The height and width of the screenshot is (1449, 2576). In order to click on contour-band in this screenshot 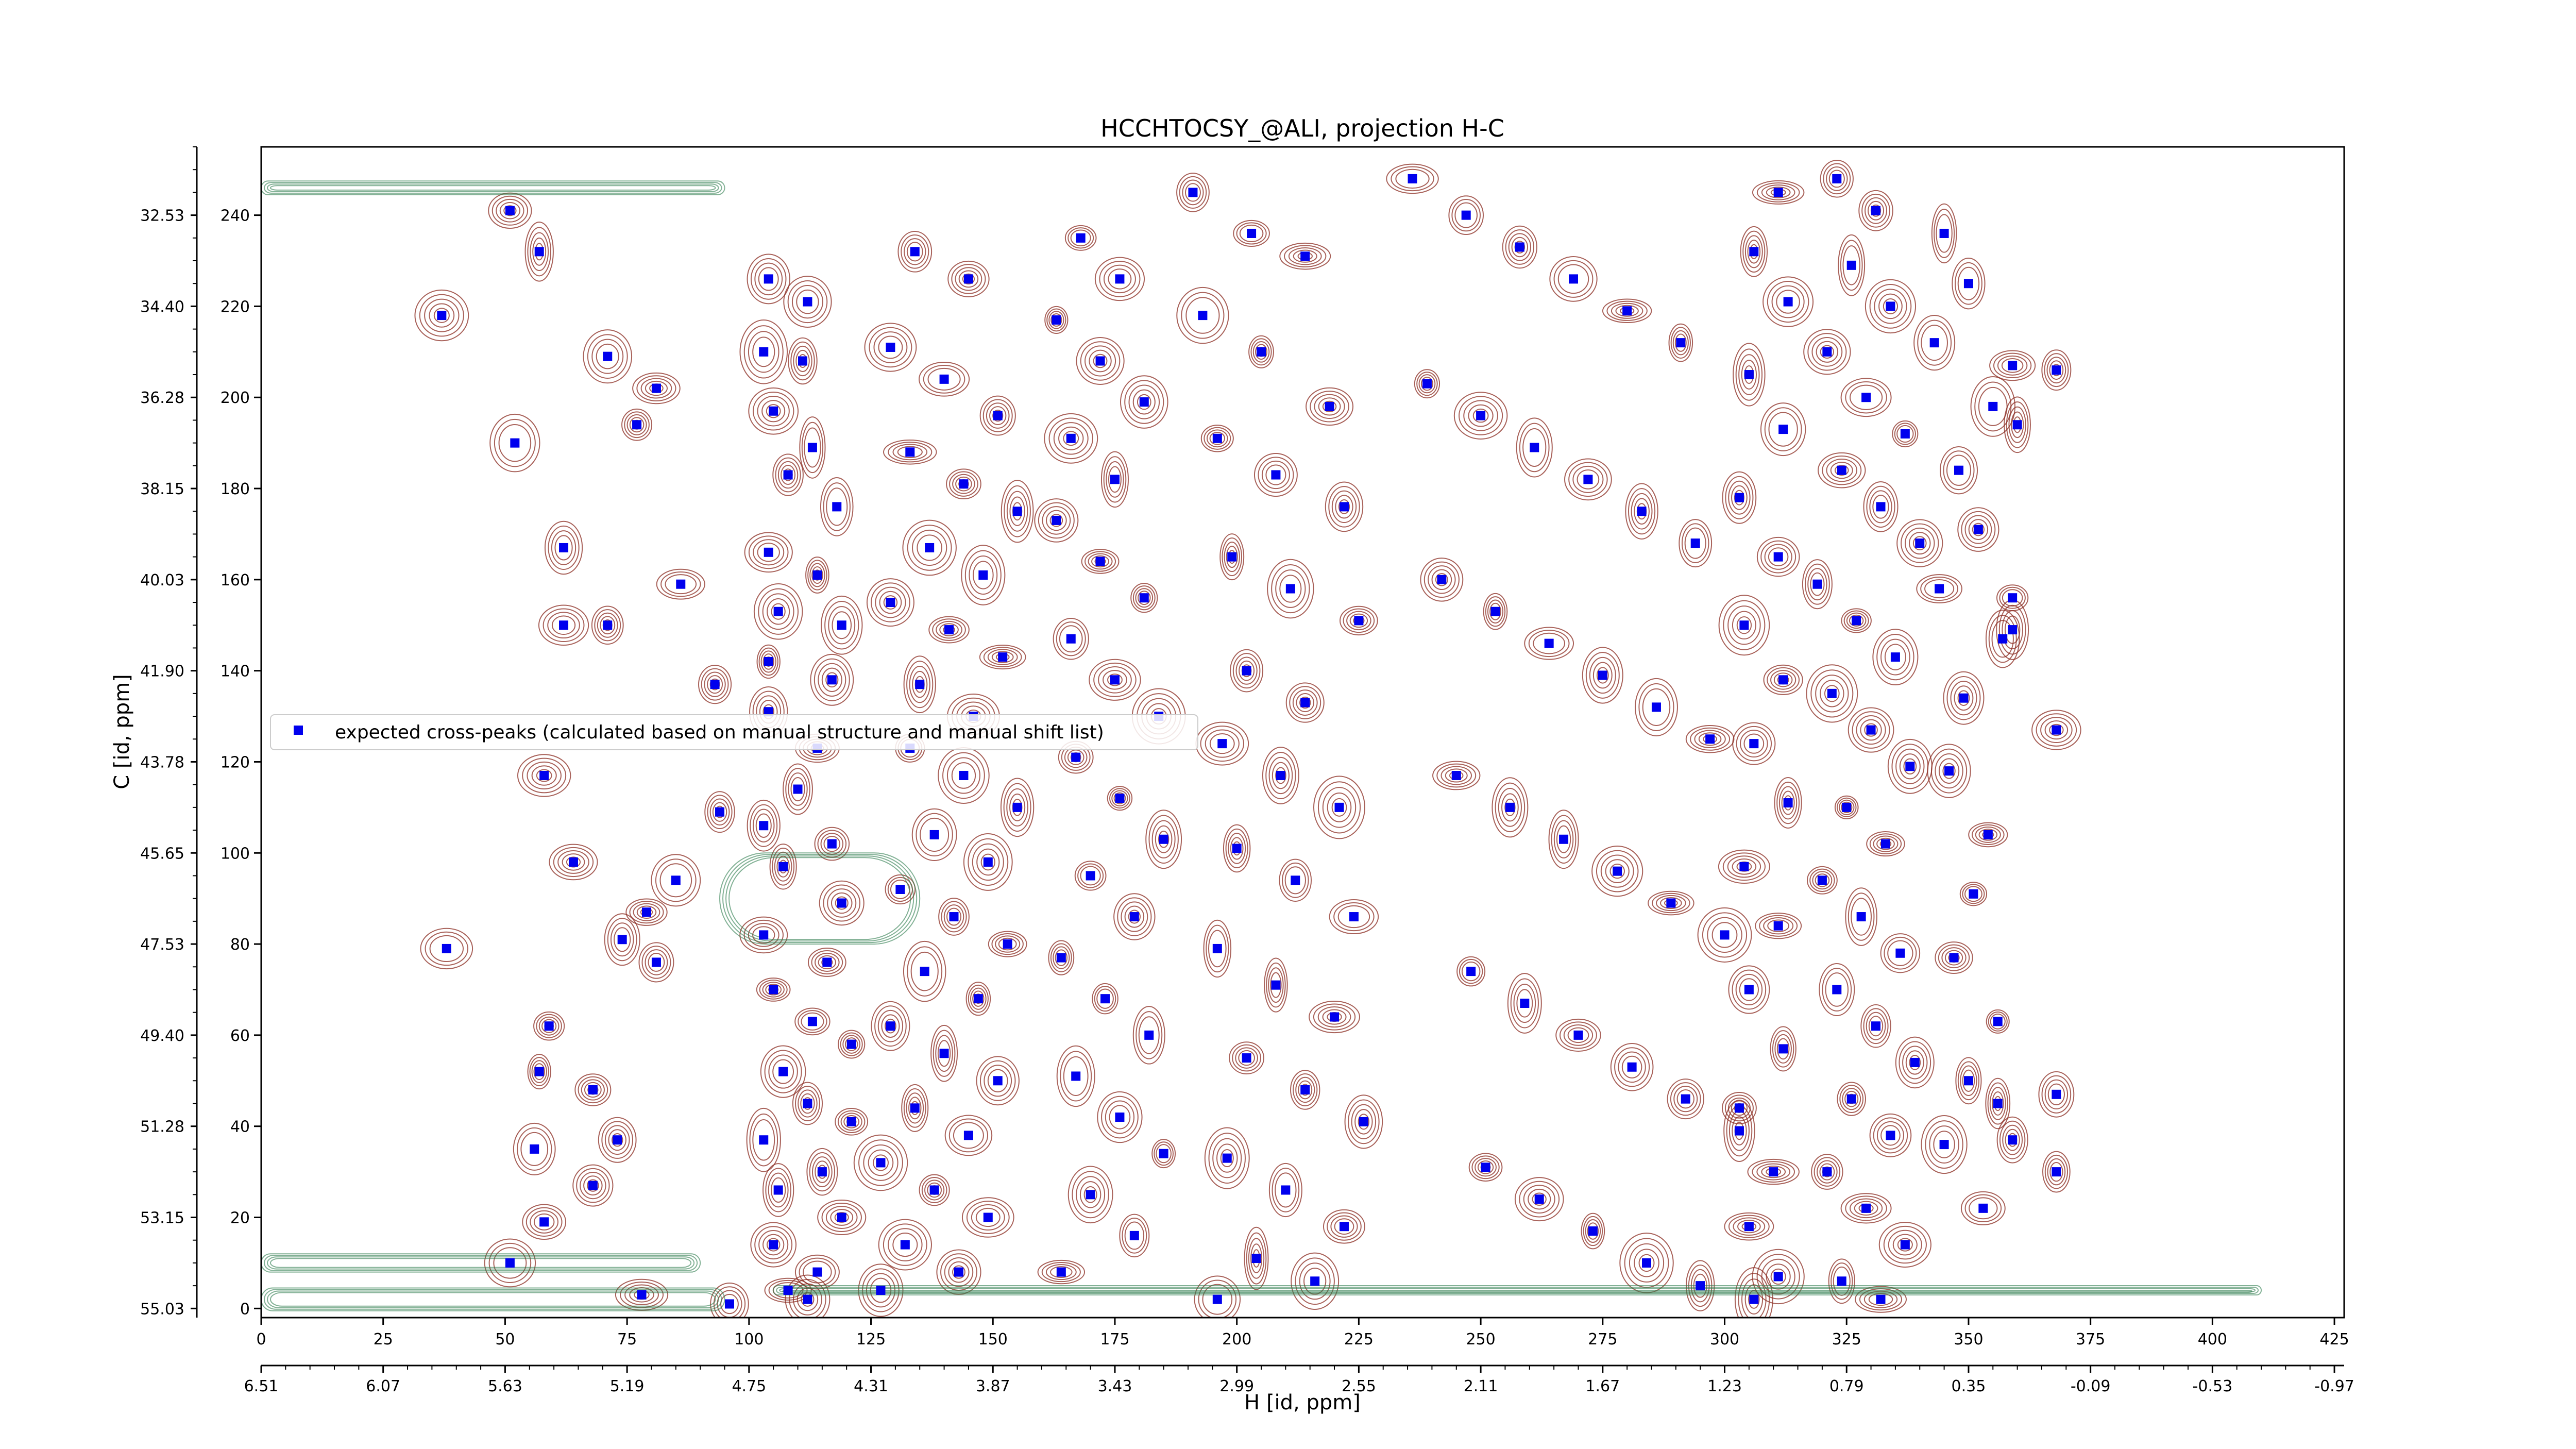, I will do `click(493, 188)`.